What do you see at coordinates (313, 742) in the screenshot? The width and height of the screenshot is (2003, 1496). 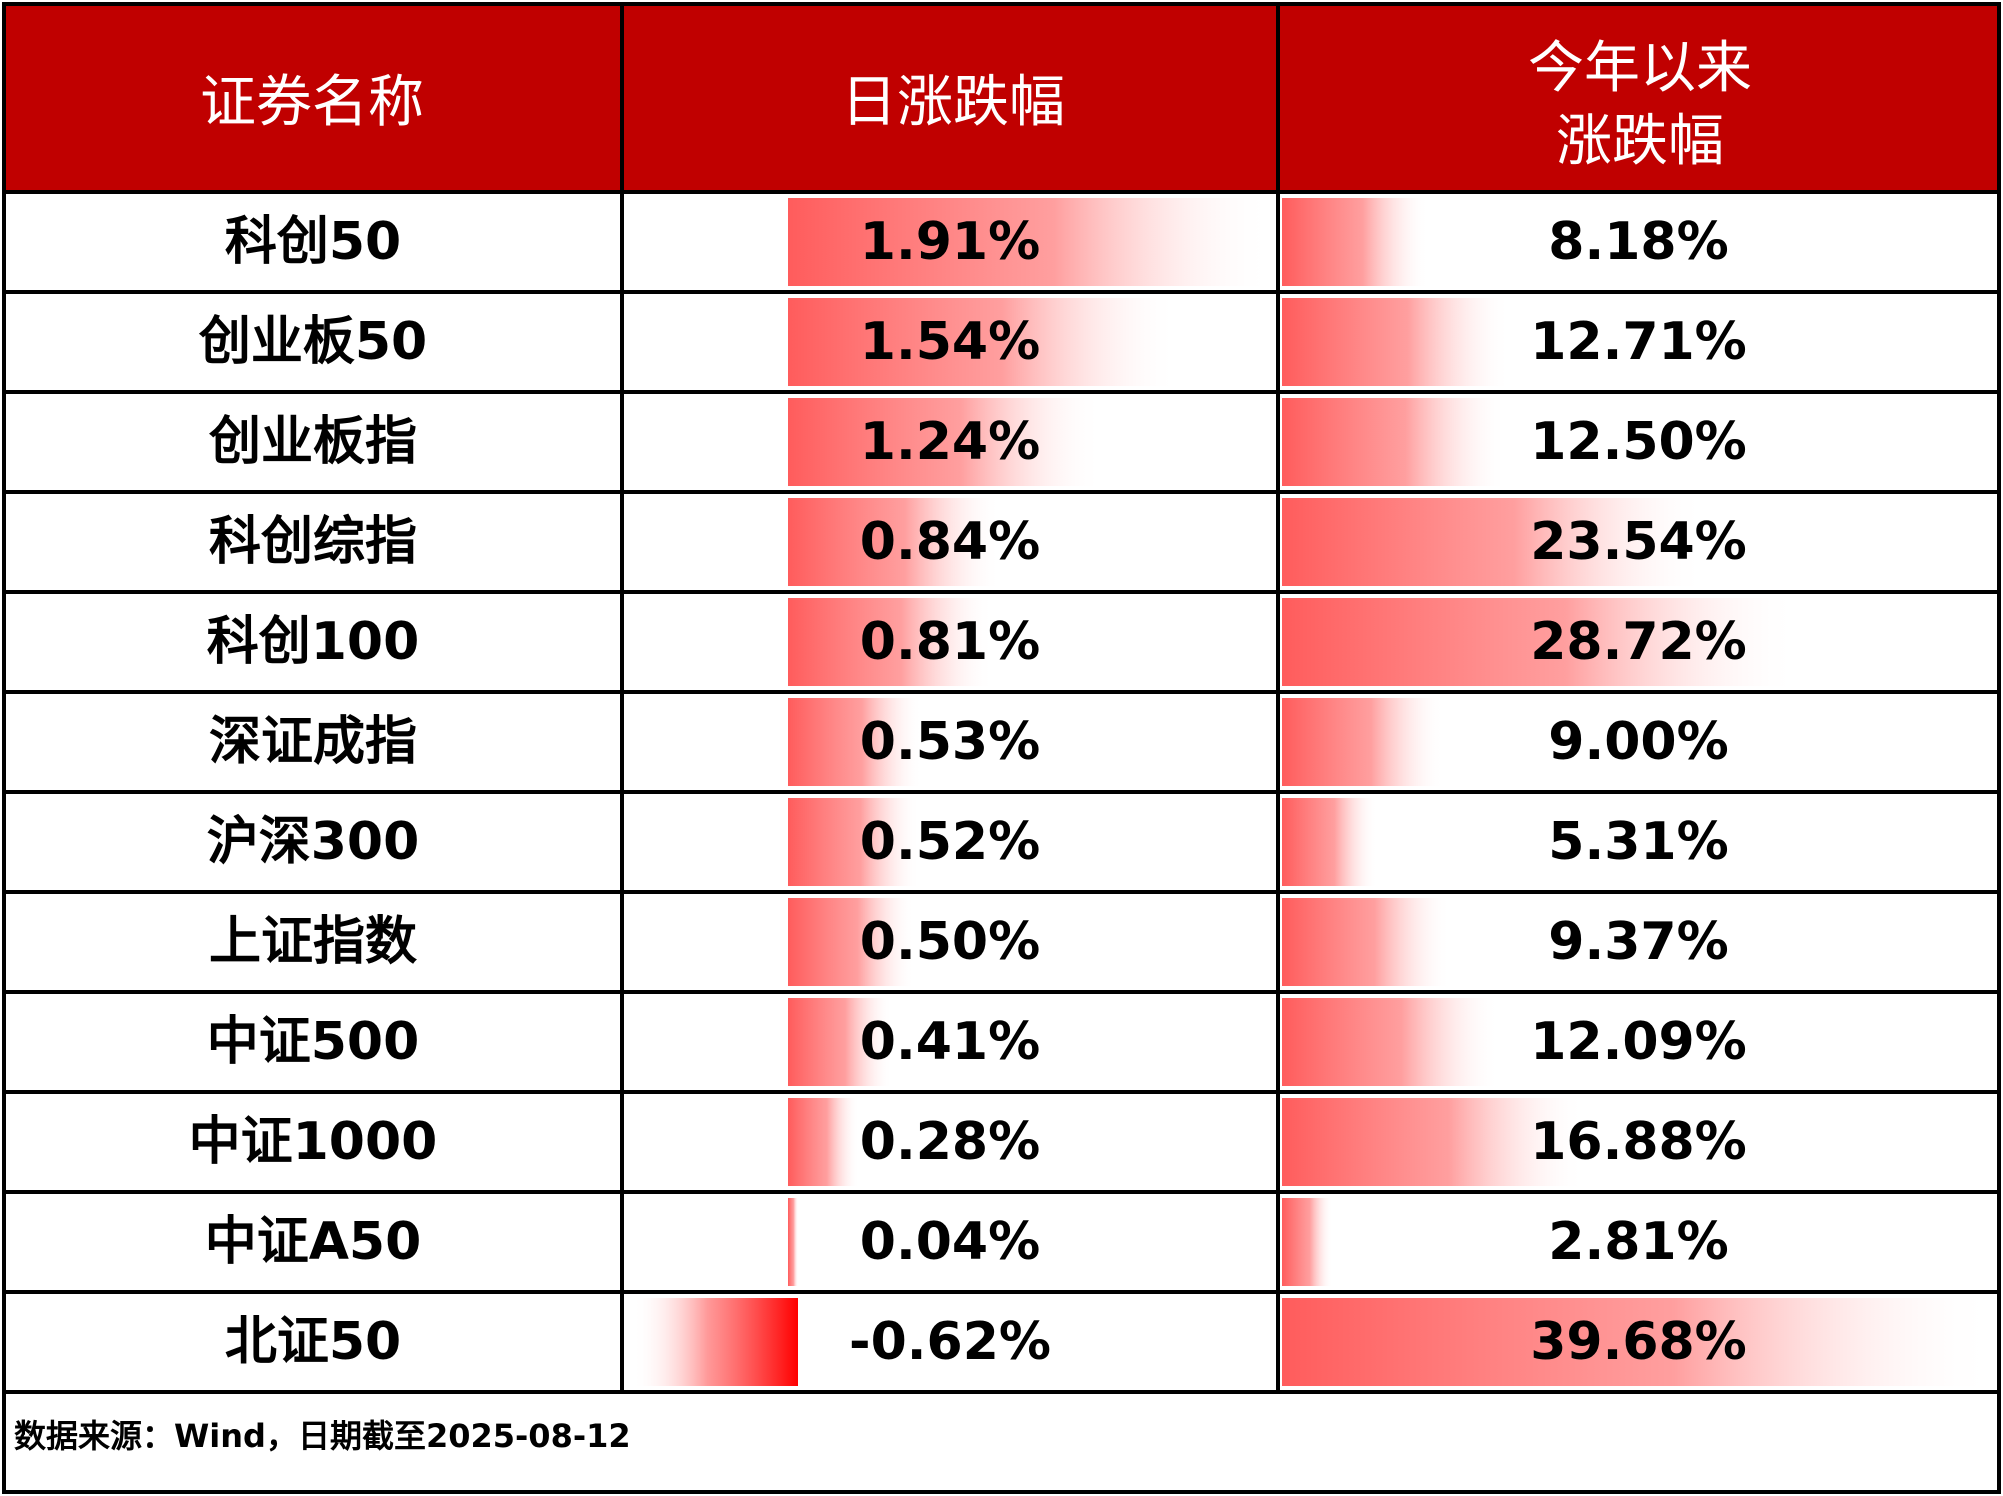 I see `security-name: 深证成指` at bounding box center [313, 742].